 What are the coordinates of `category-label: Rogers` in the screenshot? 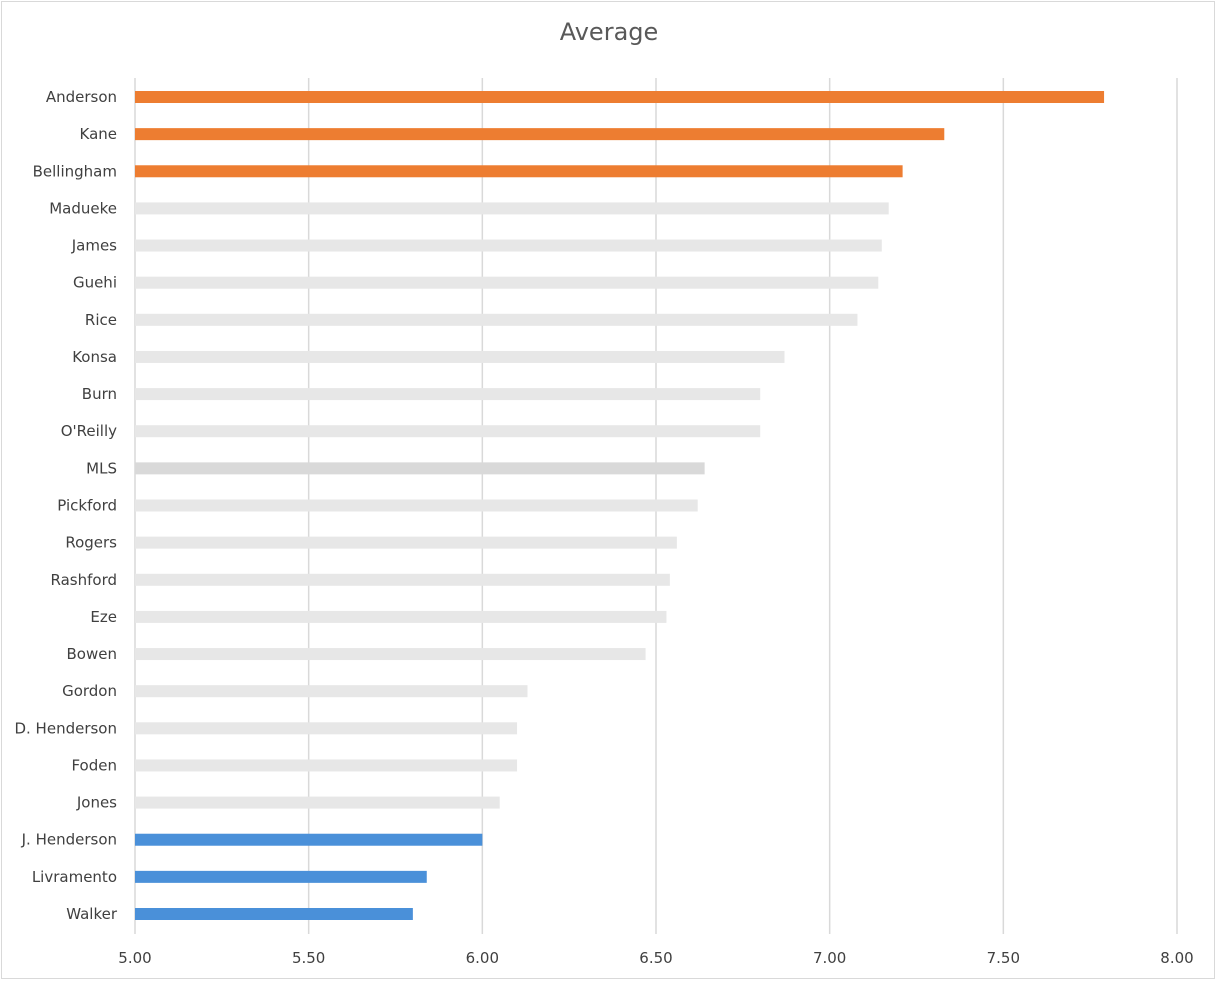 It's located at (91, 543).